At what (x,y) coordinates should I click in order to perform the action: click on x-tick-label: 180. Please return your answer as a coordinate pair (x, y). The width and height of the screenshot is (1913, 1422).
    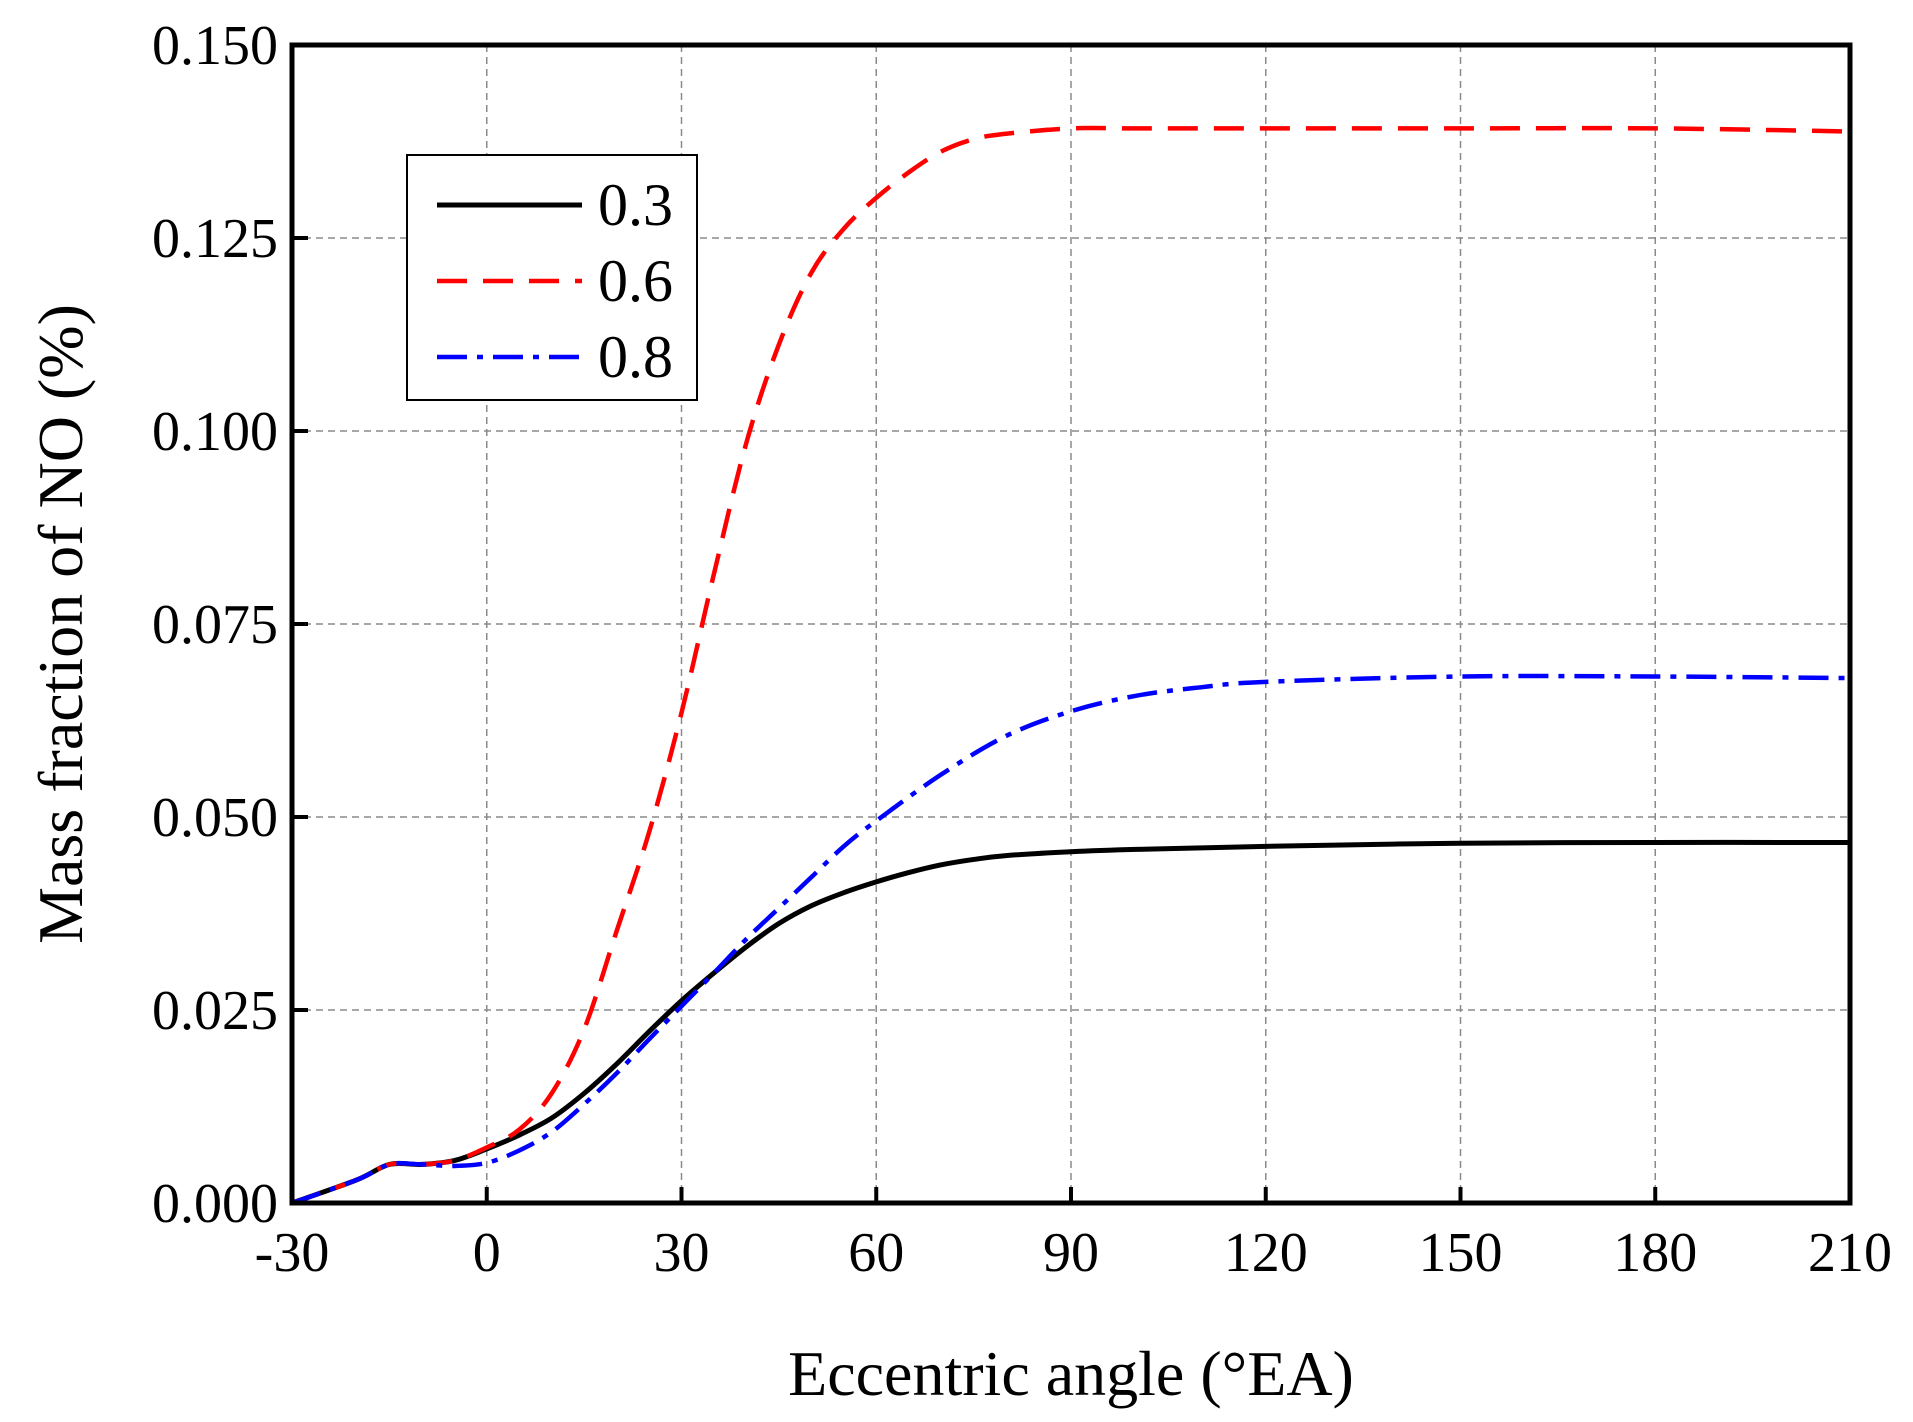
    Looking at the image, I should click on (1655, 1253).